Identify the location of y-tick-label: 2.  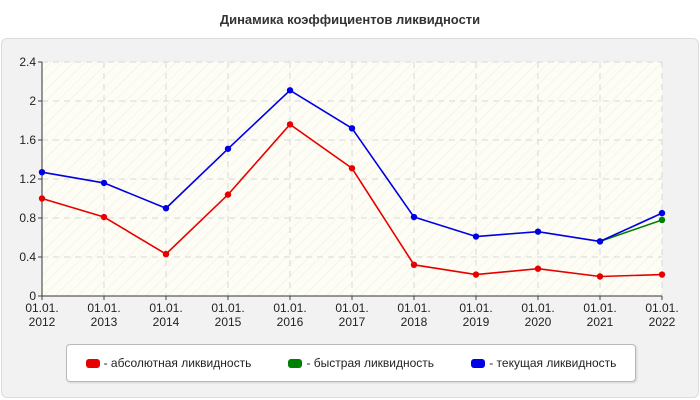
(32, 101).